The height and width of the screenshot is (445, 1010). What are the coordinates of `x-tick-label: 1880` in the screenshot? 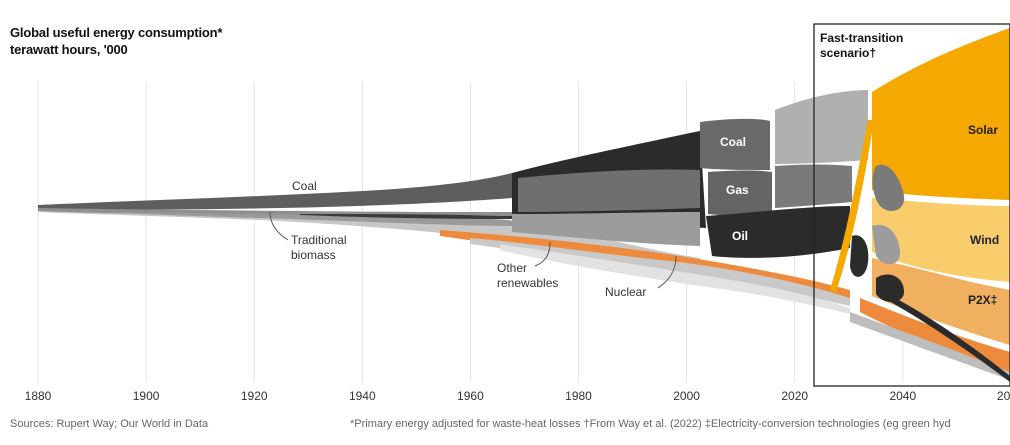 It's located at (38, 396).